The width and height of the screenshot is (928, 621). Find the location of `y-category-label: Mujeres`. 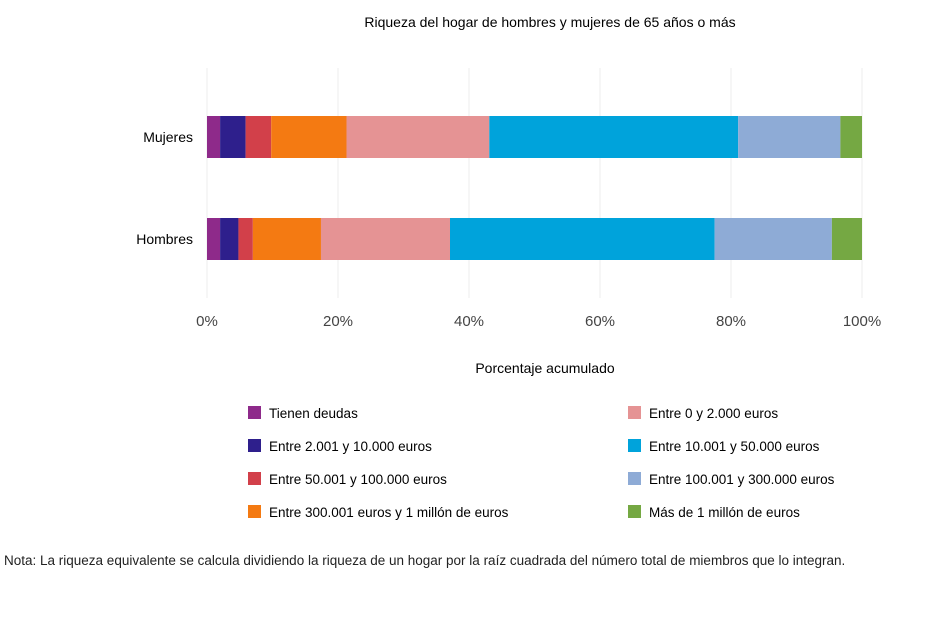

y-category-label: Mujeres is located at coordinates (168, 137).